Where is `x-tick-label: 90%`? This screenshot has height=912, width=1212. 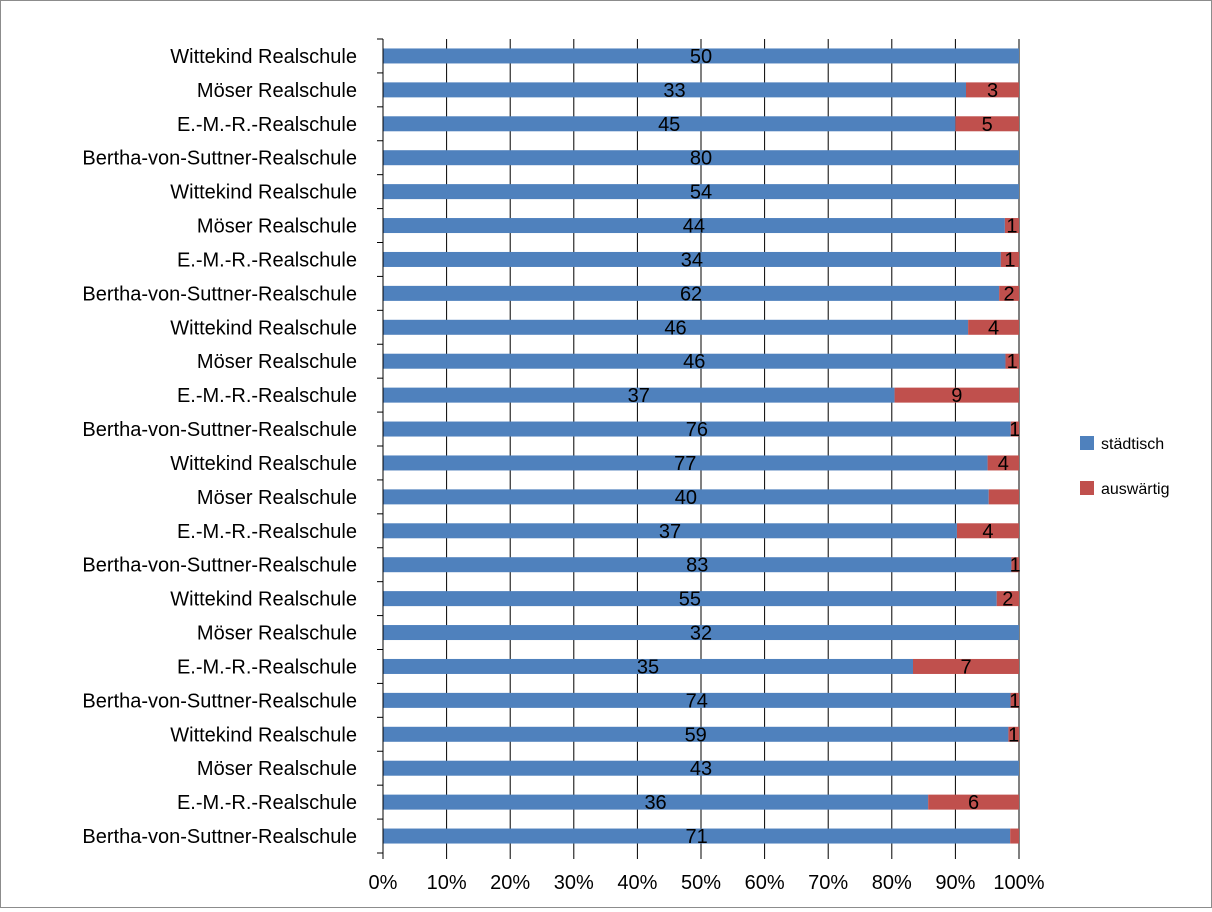 x-tick-label: 90% is located at coordinates (955, 883).